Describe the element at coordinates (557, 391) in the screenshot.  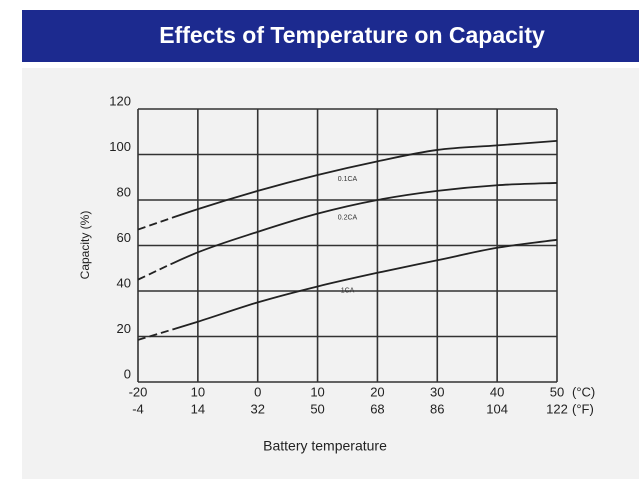
I see `x-tick-label: 50` at that location.